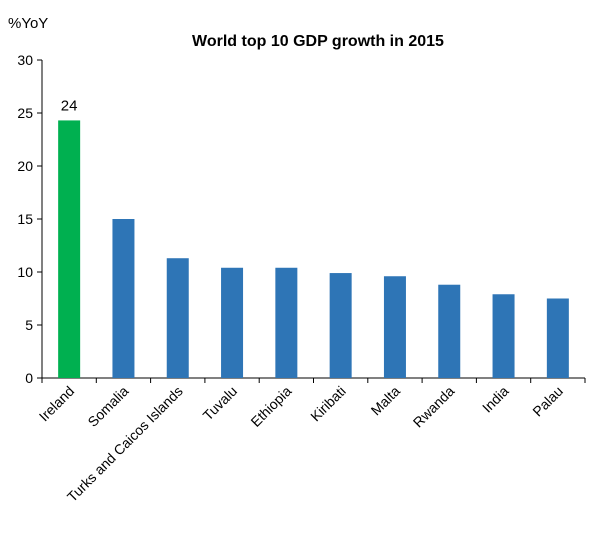 Image resolution: width=596 pixels, height=553 pixels. What do you see at coordinates (286, 322) in the screenshot?
I see `bar-ethiopia` at bounding box center [286, 322].